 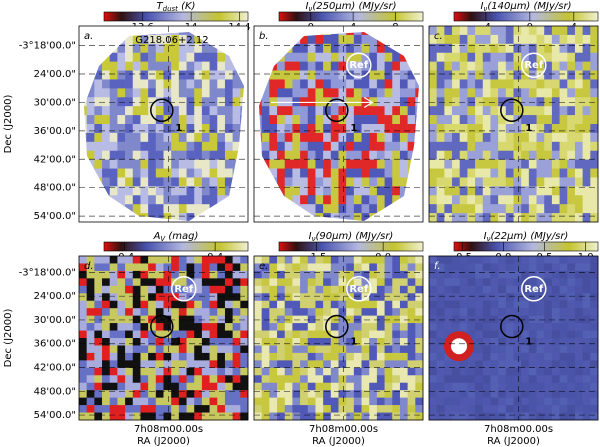 I want to click on colorbar, so click(x=526, y=16).